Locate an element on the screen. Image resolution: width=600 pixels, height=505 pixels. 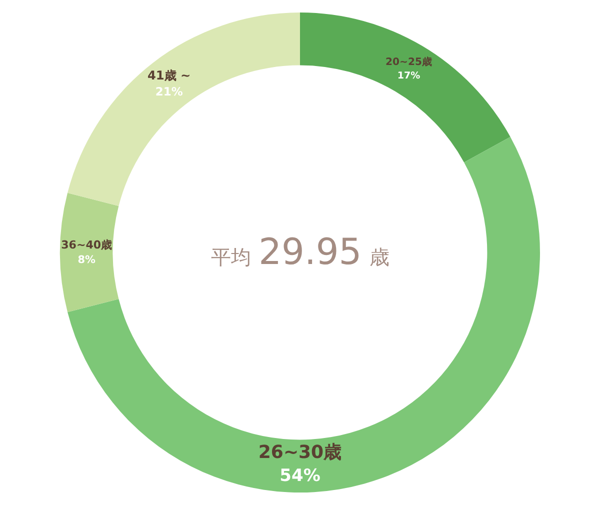
slice-label: 20~25歳 is located at coordinates (409, 62).